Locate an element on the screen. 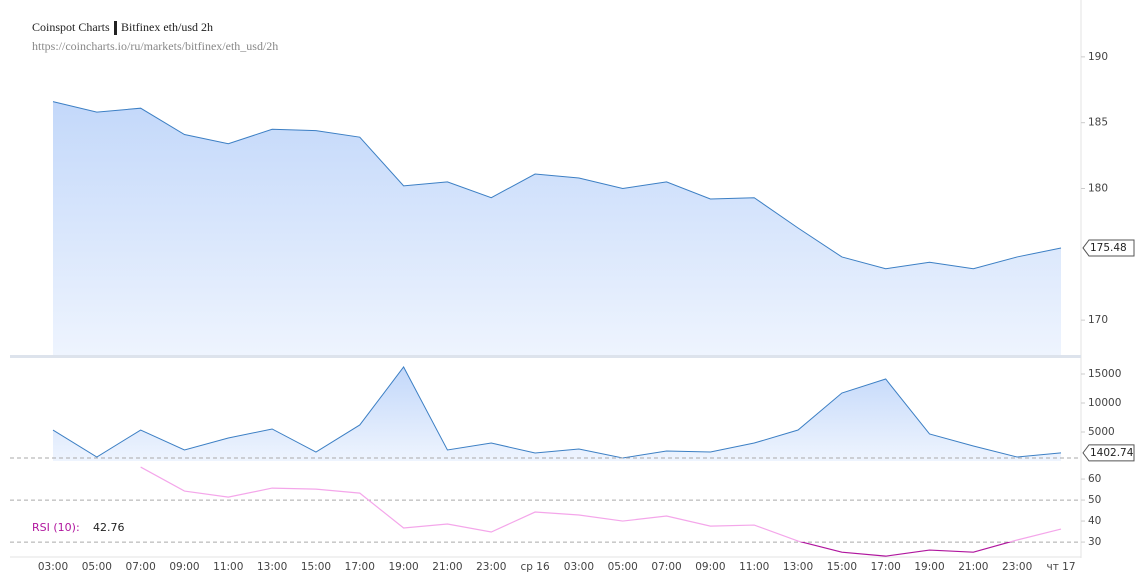 The height and width of the screenshot is (582, 1139). area-line is located at coordinates (557, 412).